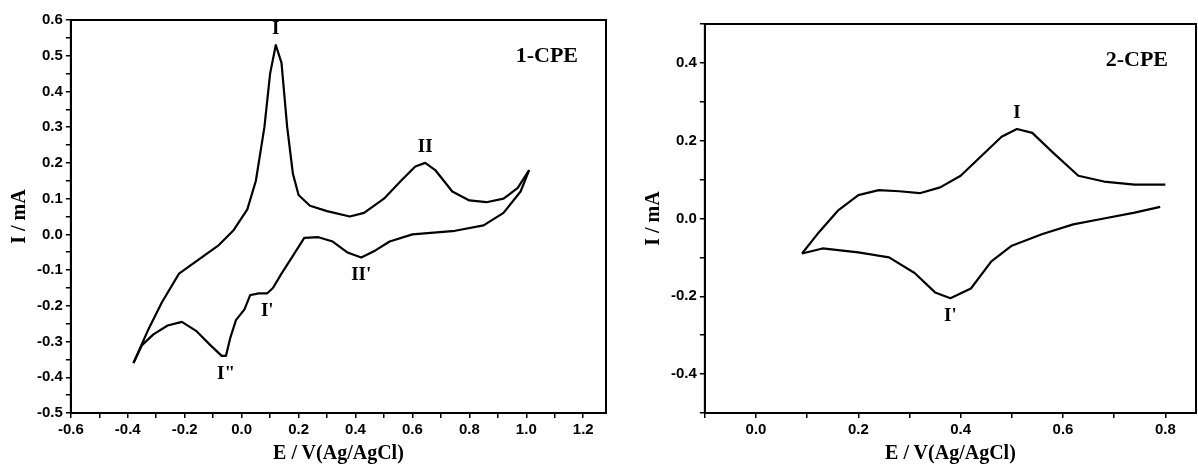 The image size is (1198, 470). Describe the element at coordinates (226, 372) in the screenshot. I see `annotation: I"` at that location.